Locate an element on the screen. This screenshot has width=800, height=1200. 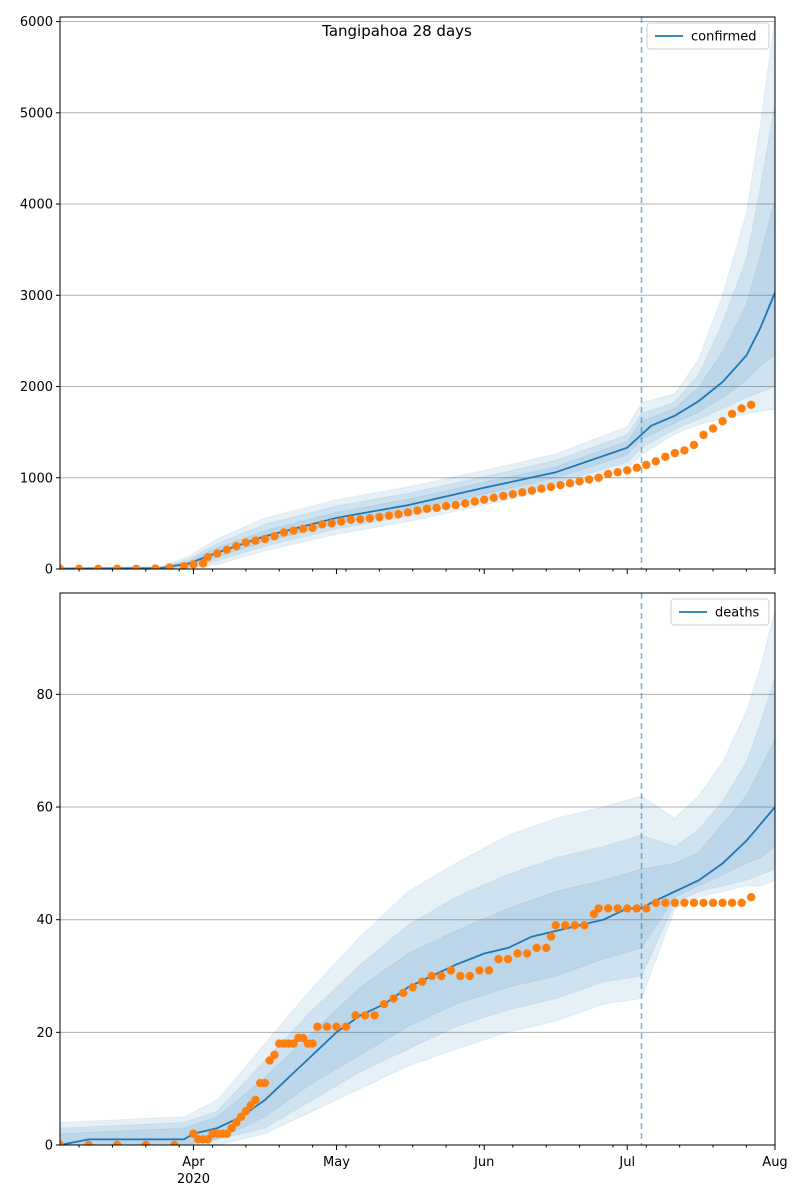
y-tick-label: 3000 is located at coordinates (36, 296).